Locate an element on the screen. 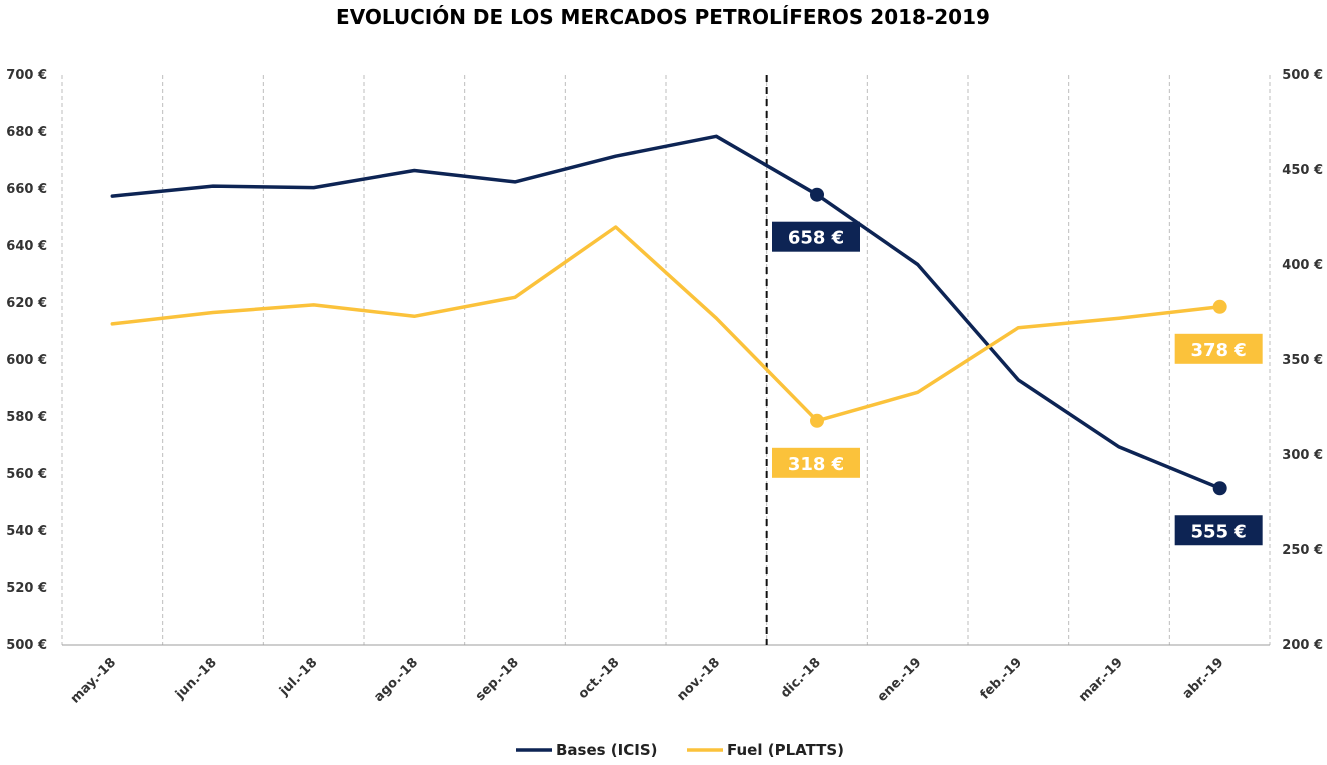 The height and width of the screenshot is (765, 1327). callout-label: 555 € is located at coordinates (1218, 531).